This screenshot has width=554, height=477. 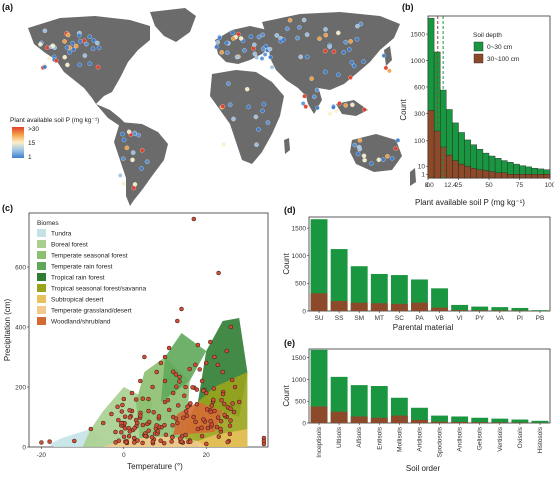 I want to click on biome-ytick-label: 200, so click(x=20, y=387).